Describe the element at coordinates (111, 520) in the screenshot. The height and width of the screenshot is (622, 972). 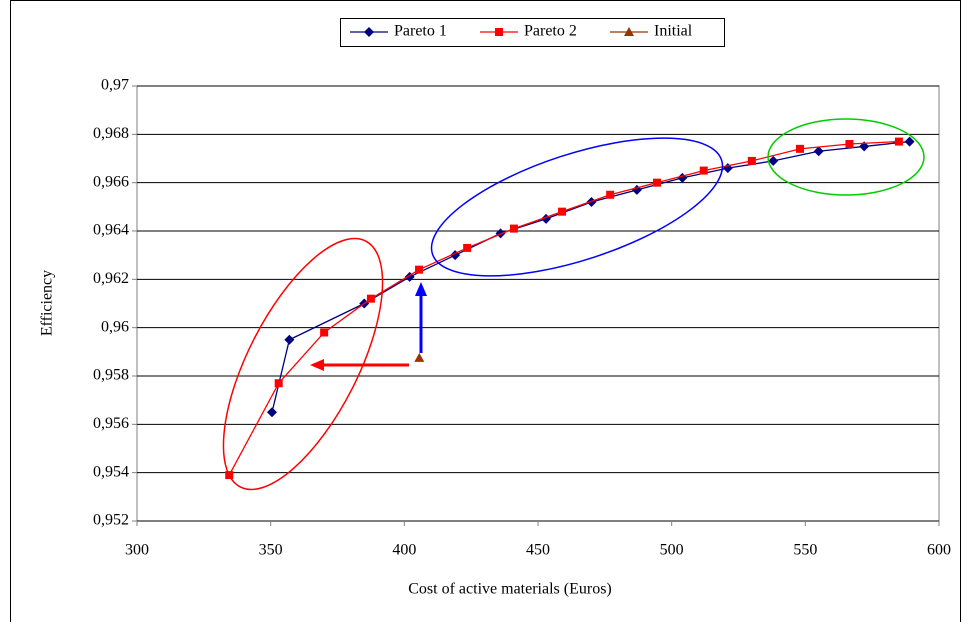
I see `y-tick-label: 0,952` at that location.